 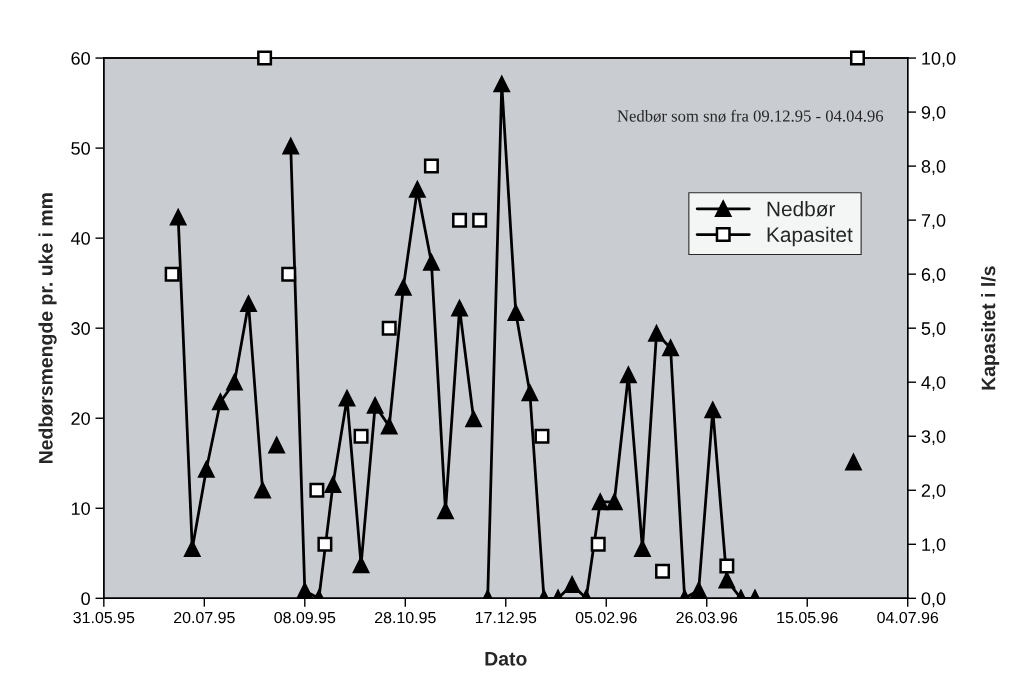 I want to click on y-tick-label: 50, so click(x=80, y=148).